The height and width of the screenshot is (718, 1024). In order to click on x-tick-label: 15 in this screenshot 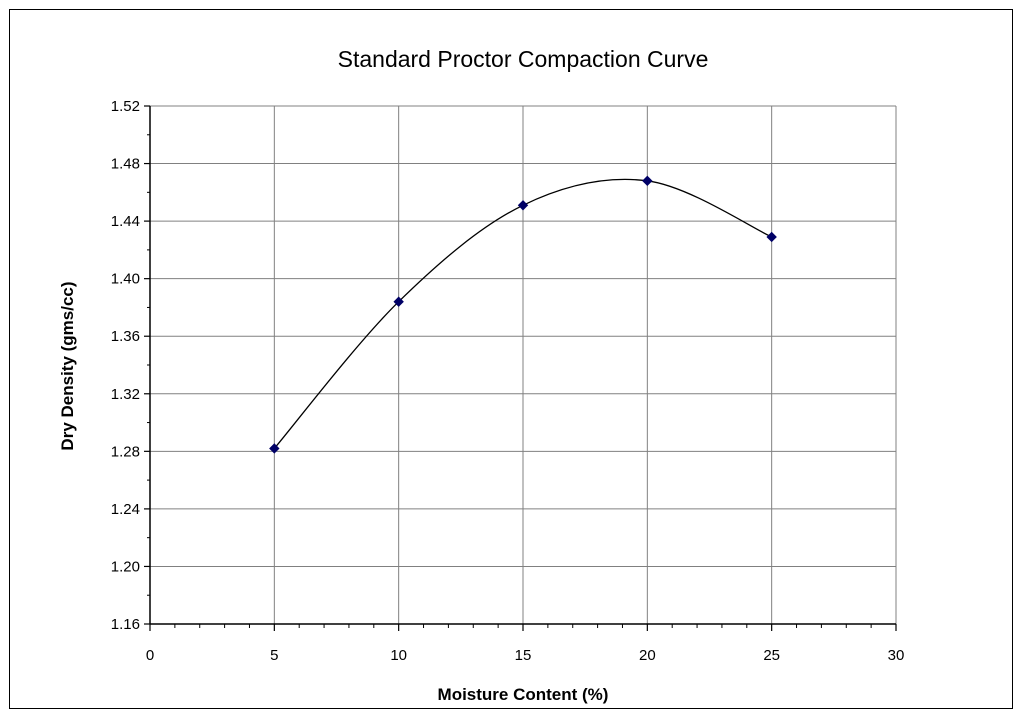, I will do `click(523, 655)`.